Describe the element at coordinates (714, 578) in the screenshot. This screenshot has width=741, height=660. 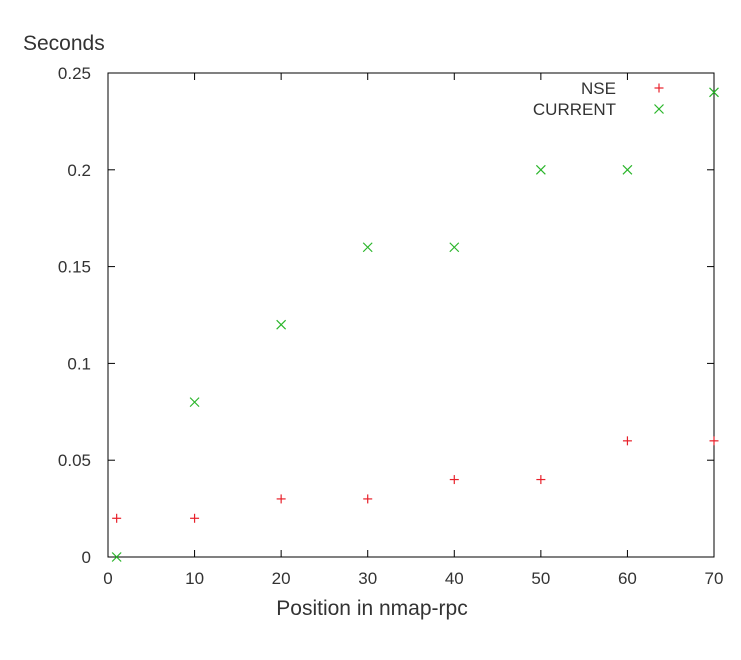
I see `x-tick-label: 70` at that location.